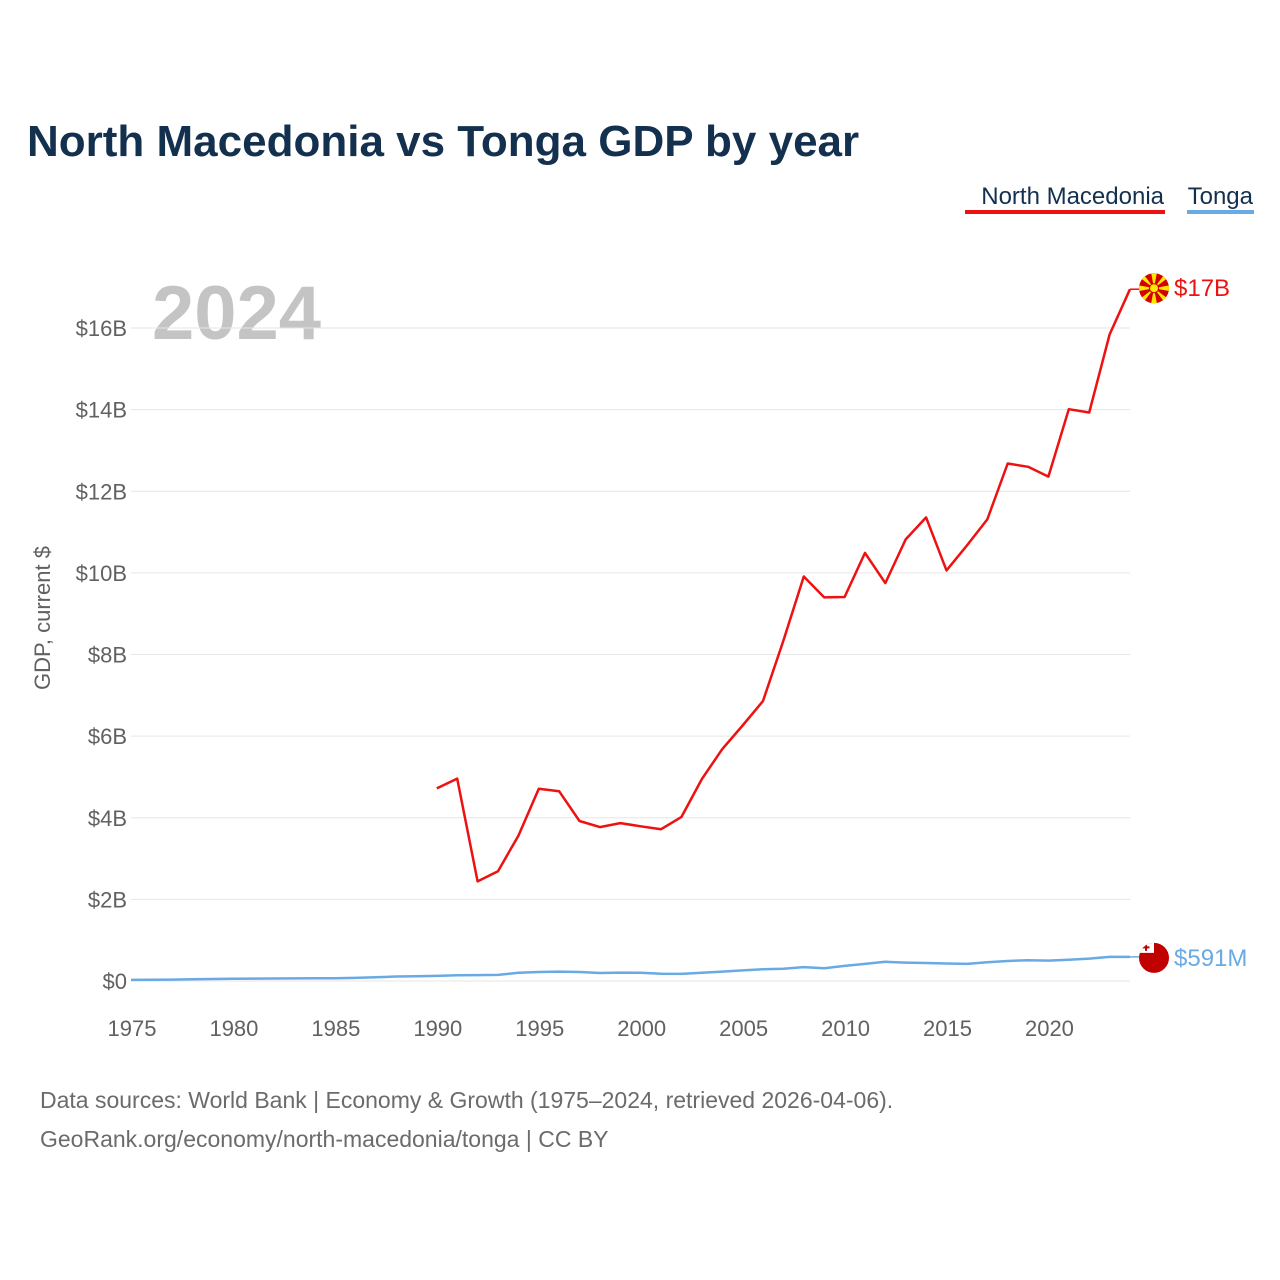 The image size is (1280, 1280). I want to click on y-tick-label: $6B, so click(107, 736).